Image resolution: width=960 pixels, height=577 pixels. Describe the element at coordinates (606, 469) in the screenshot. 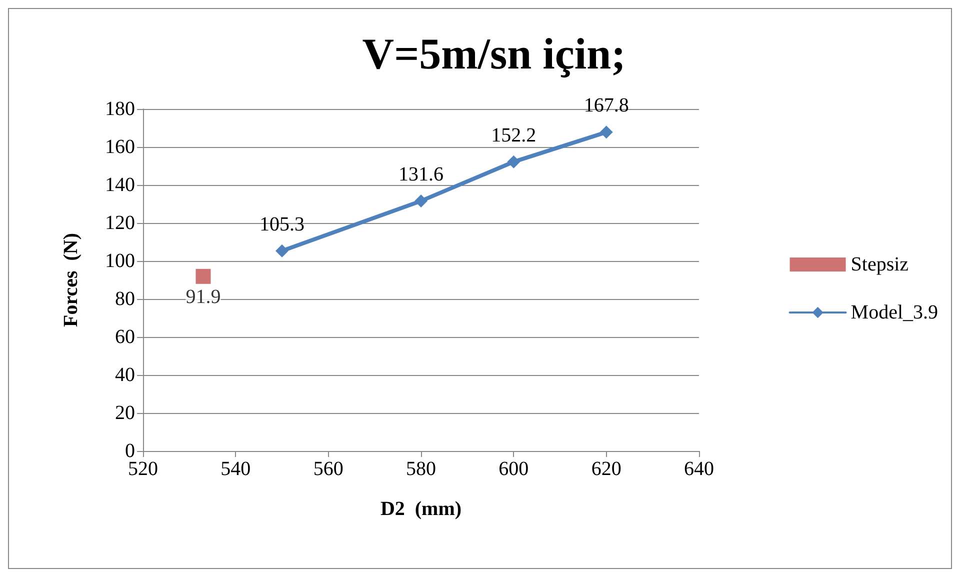

I see `x-tick-label: 620` at that location.